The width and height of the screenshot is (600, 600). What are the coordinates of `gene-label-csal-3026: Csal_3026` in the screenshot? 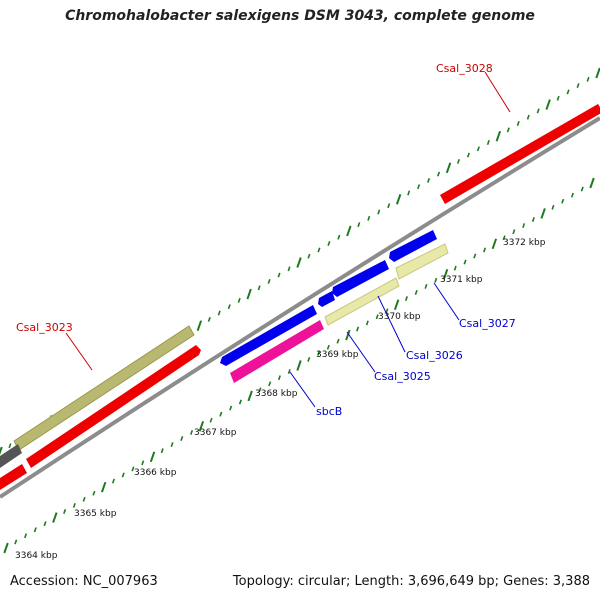 It's located at (434, 355).